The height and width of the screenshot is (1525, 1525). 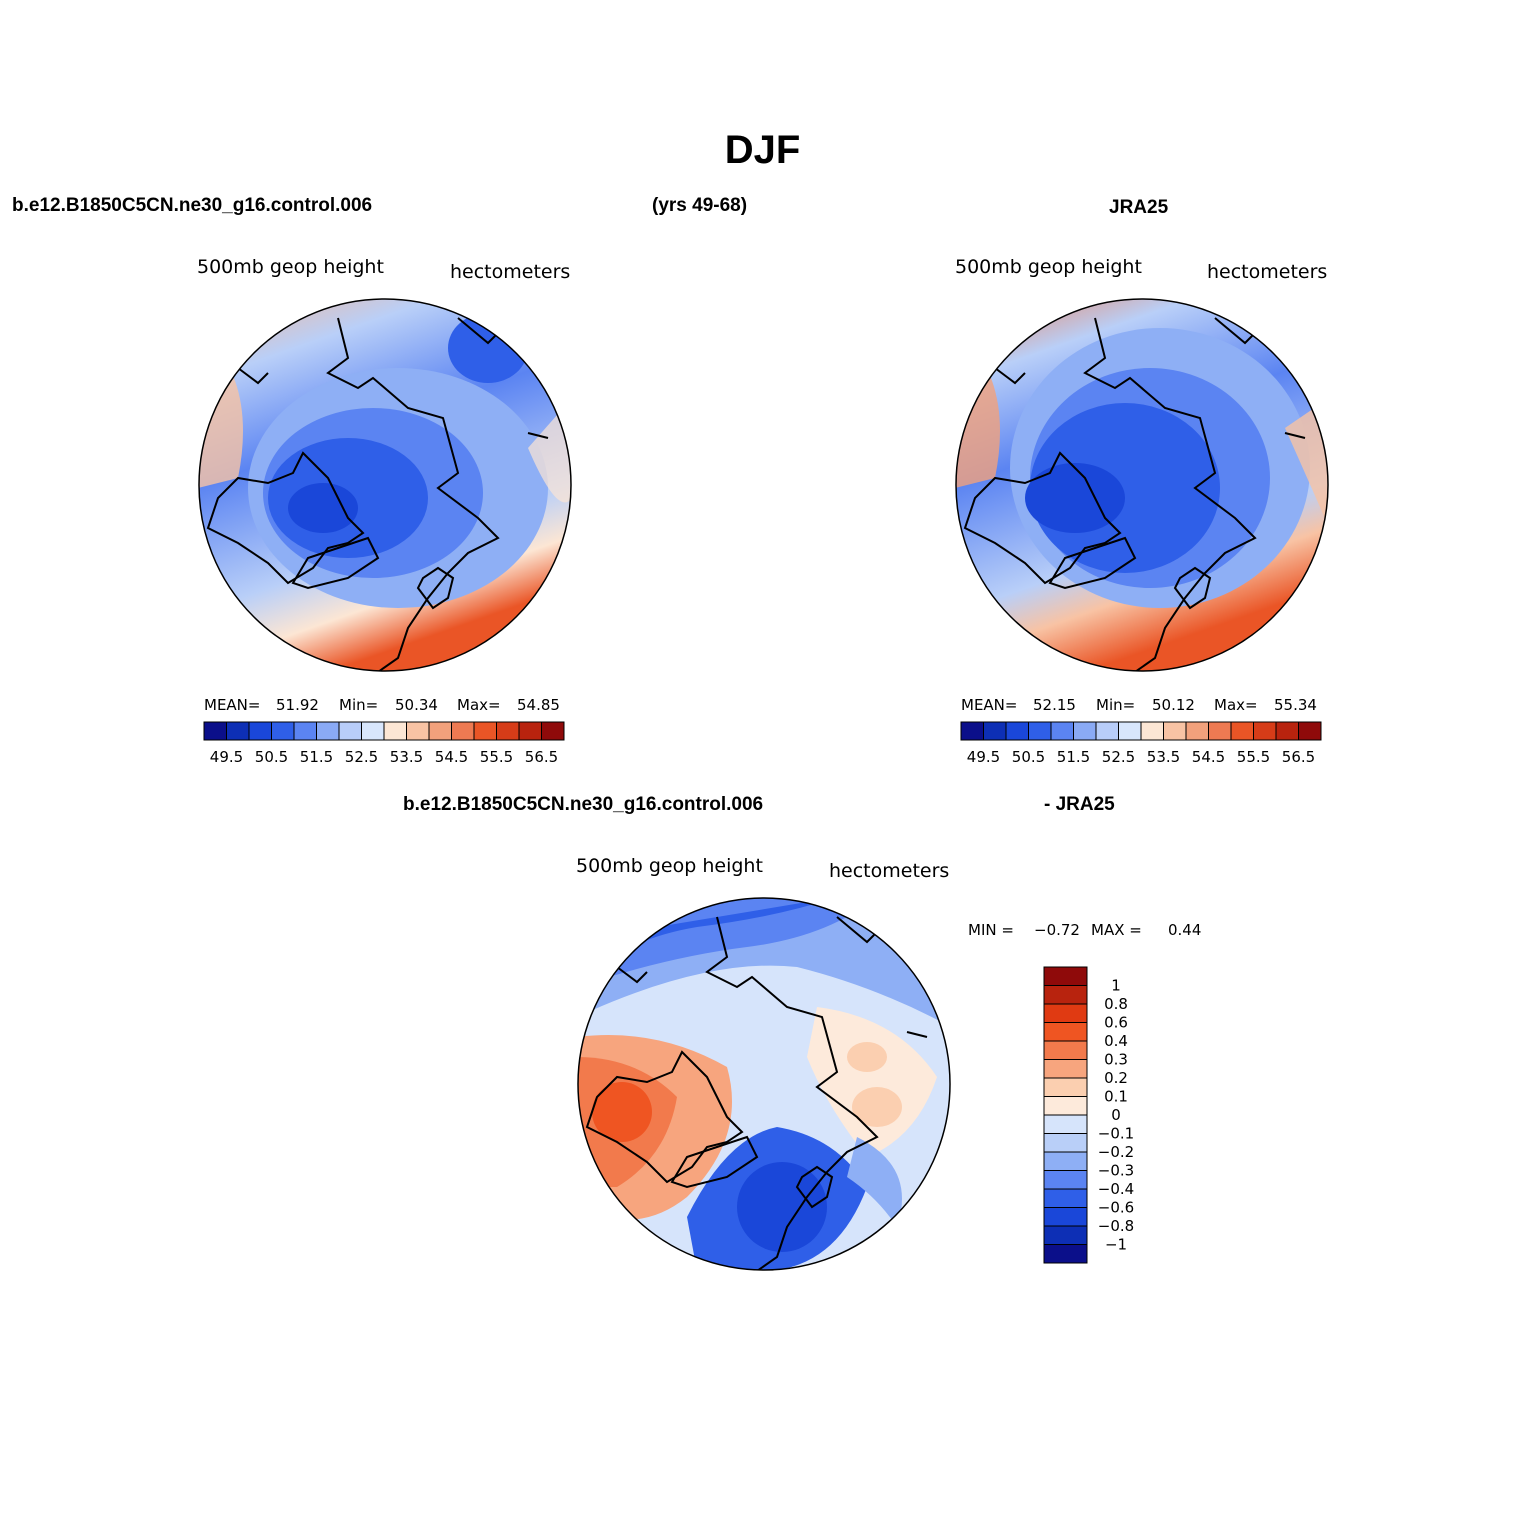 I want to click on diff-colorbar-tick-label: 0.2, so click(x=1116, y=1078).